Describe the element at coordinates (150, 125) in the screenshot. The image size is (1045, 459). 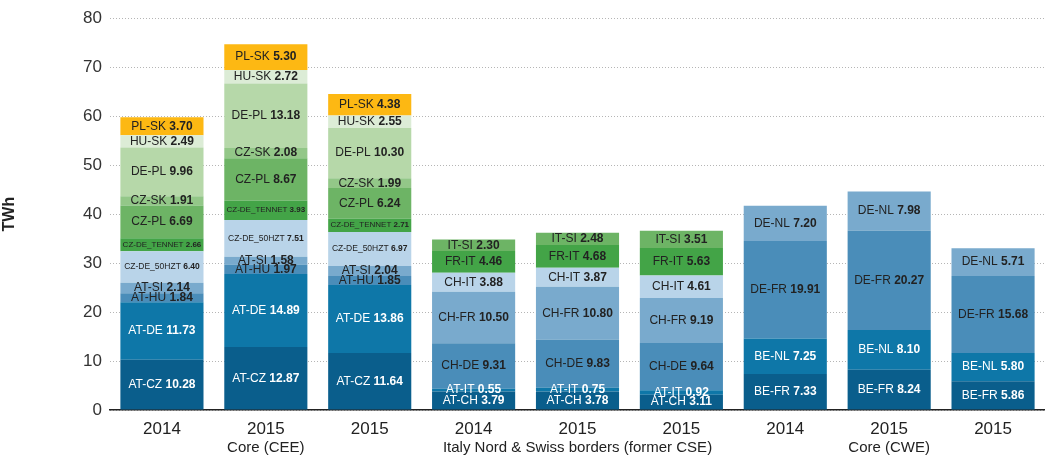
I see `series-label: PL-SK` at that location.